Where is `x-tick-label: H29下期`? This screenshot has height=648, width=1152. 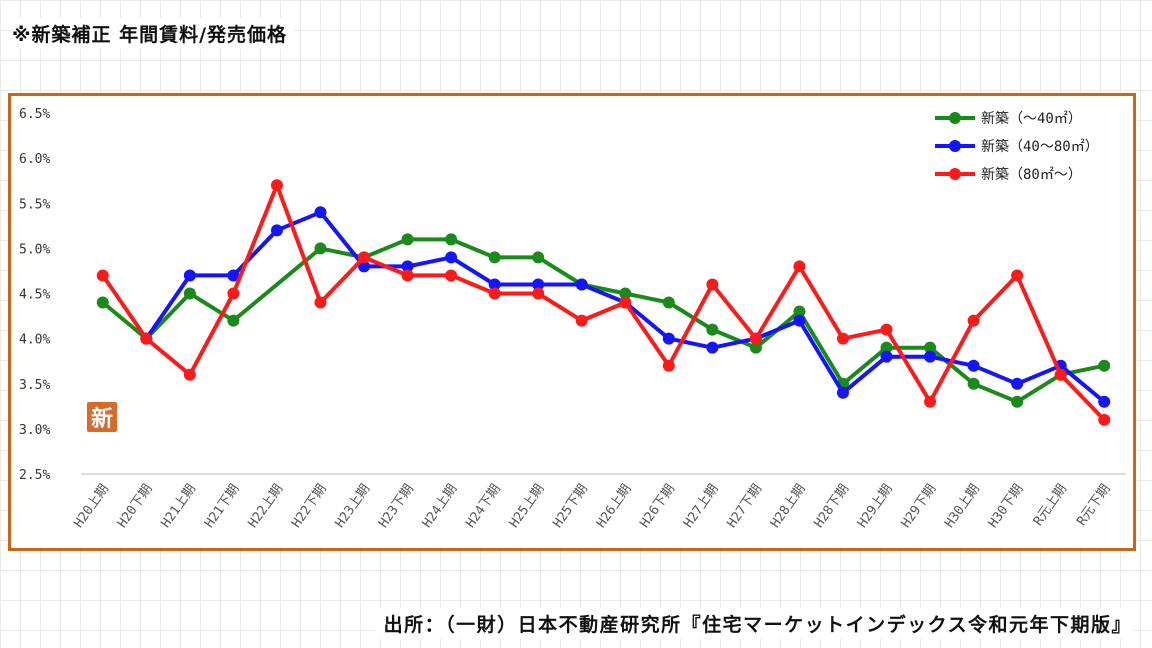 x-tick-label: H29下期 is located at coordinates (919, 506).